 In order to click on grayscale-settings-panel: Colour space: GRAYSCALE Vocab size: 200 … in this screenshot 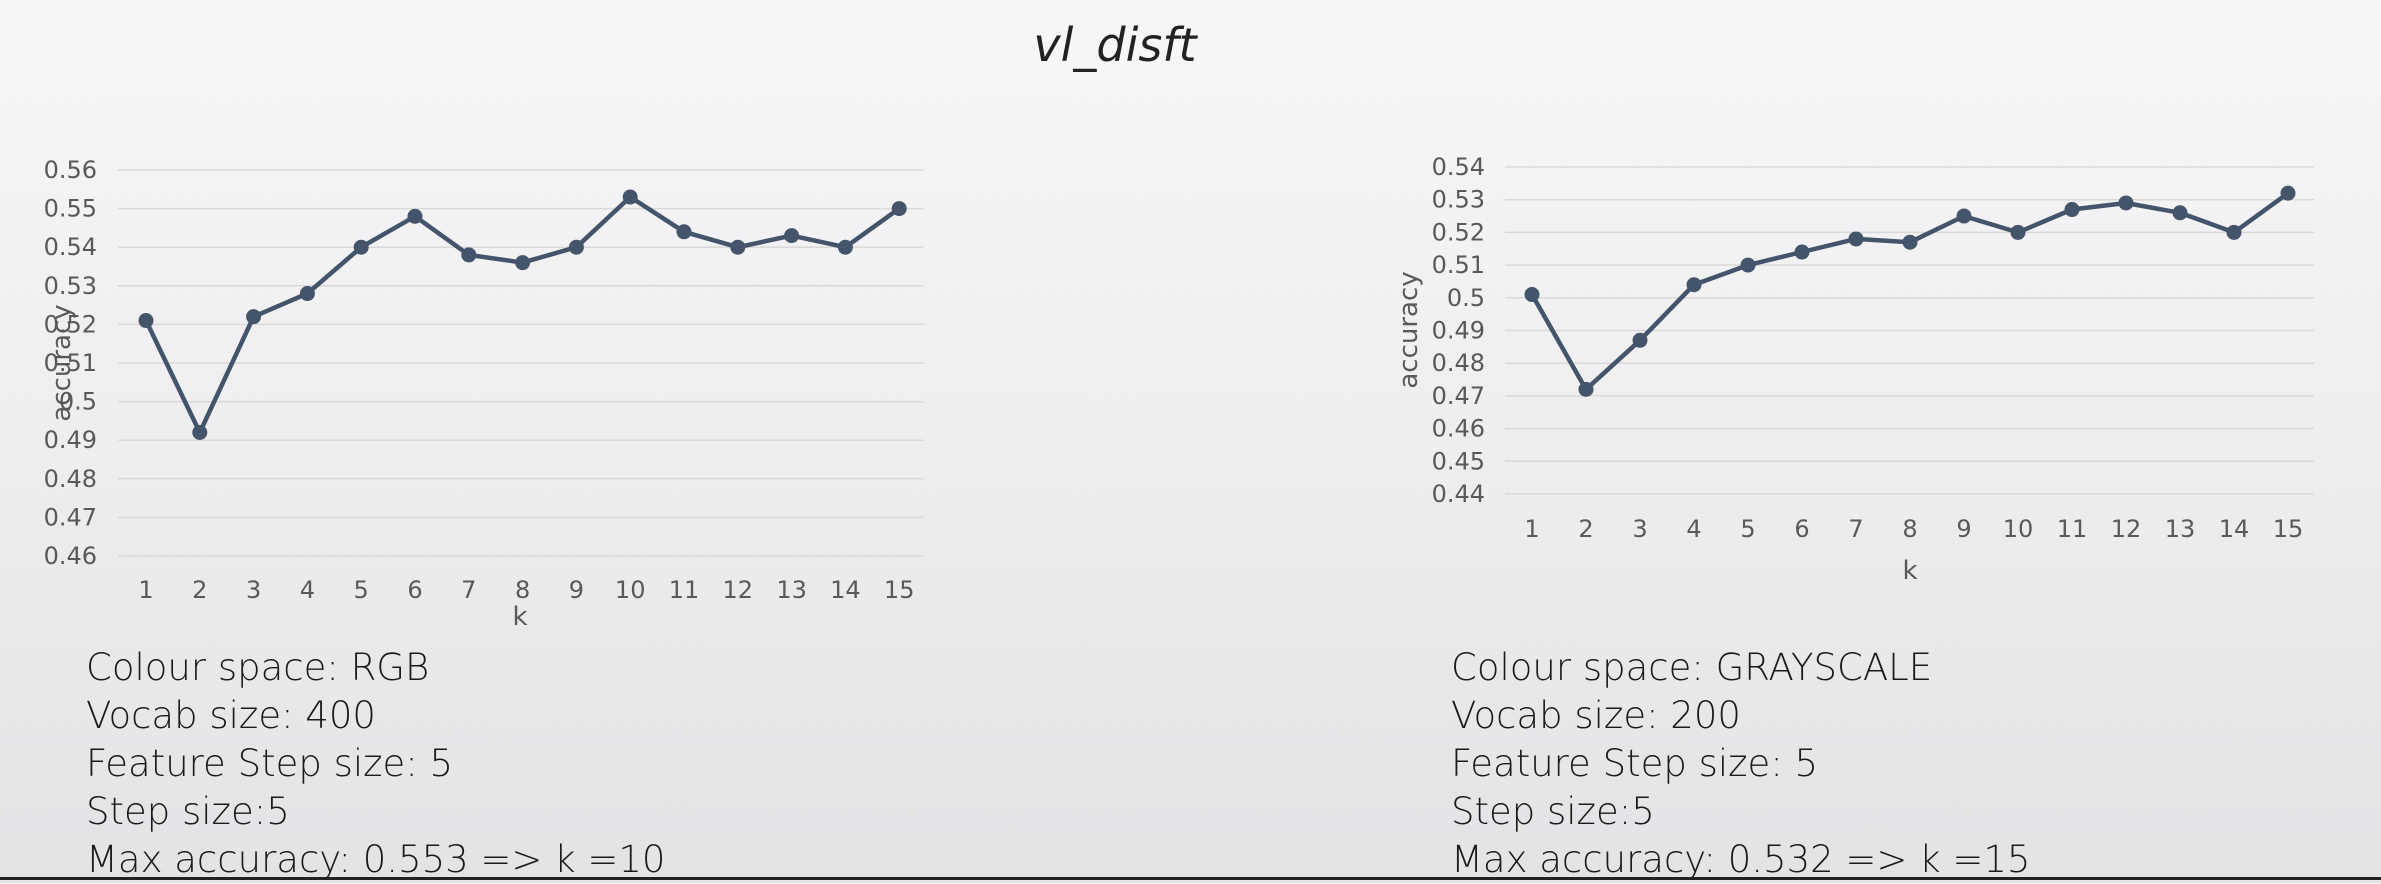, I will do `click(1740, 764)`.